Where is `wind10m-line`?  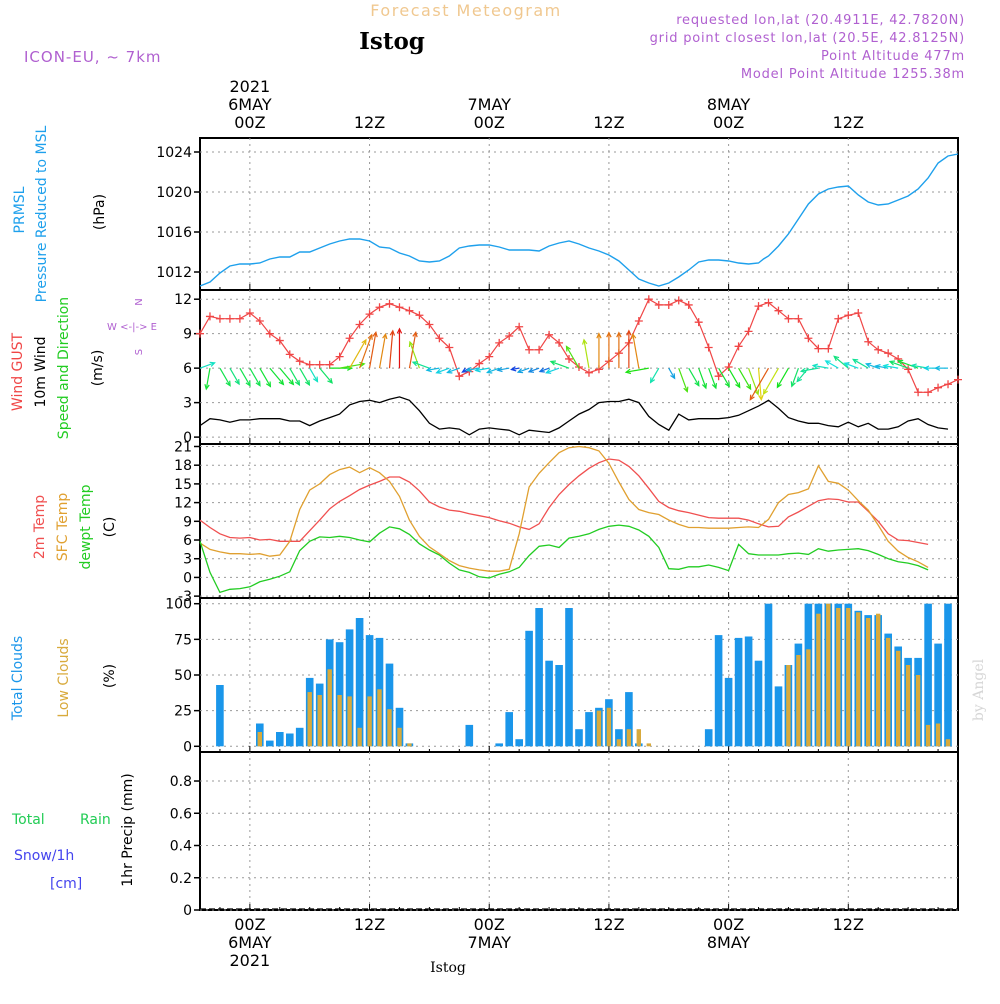 wind10m-line is located at coordinates (574, 416).